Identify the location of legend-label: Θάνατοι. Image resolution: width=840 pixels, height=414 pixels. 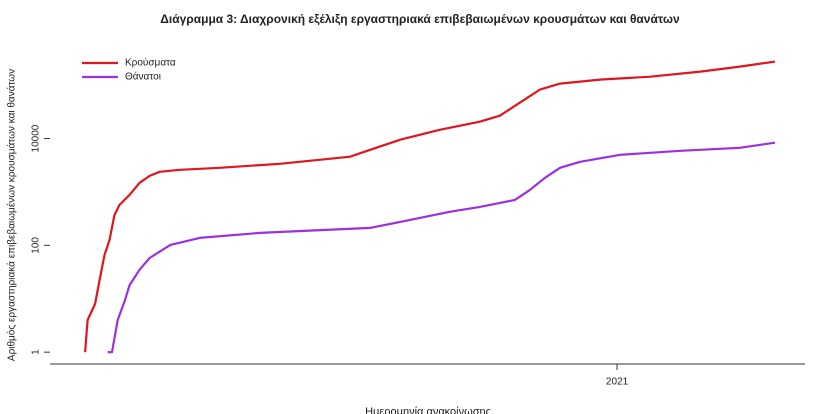
(143, 77).